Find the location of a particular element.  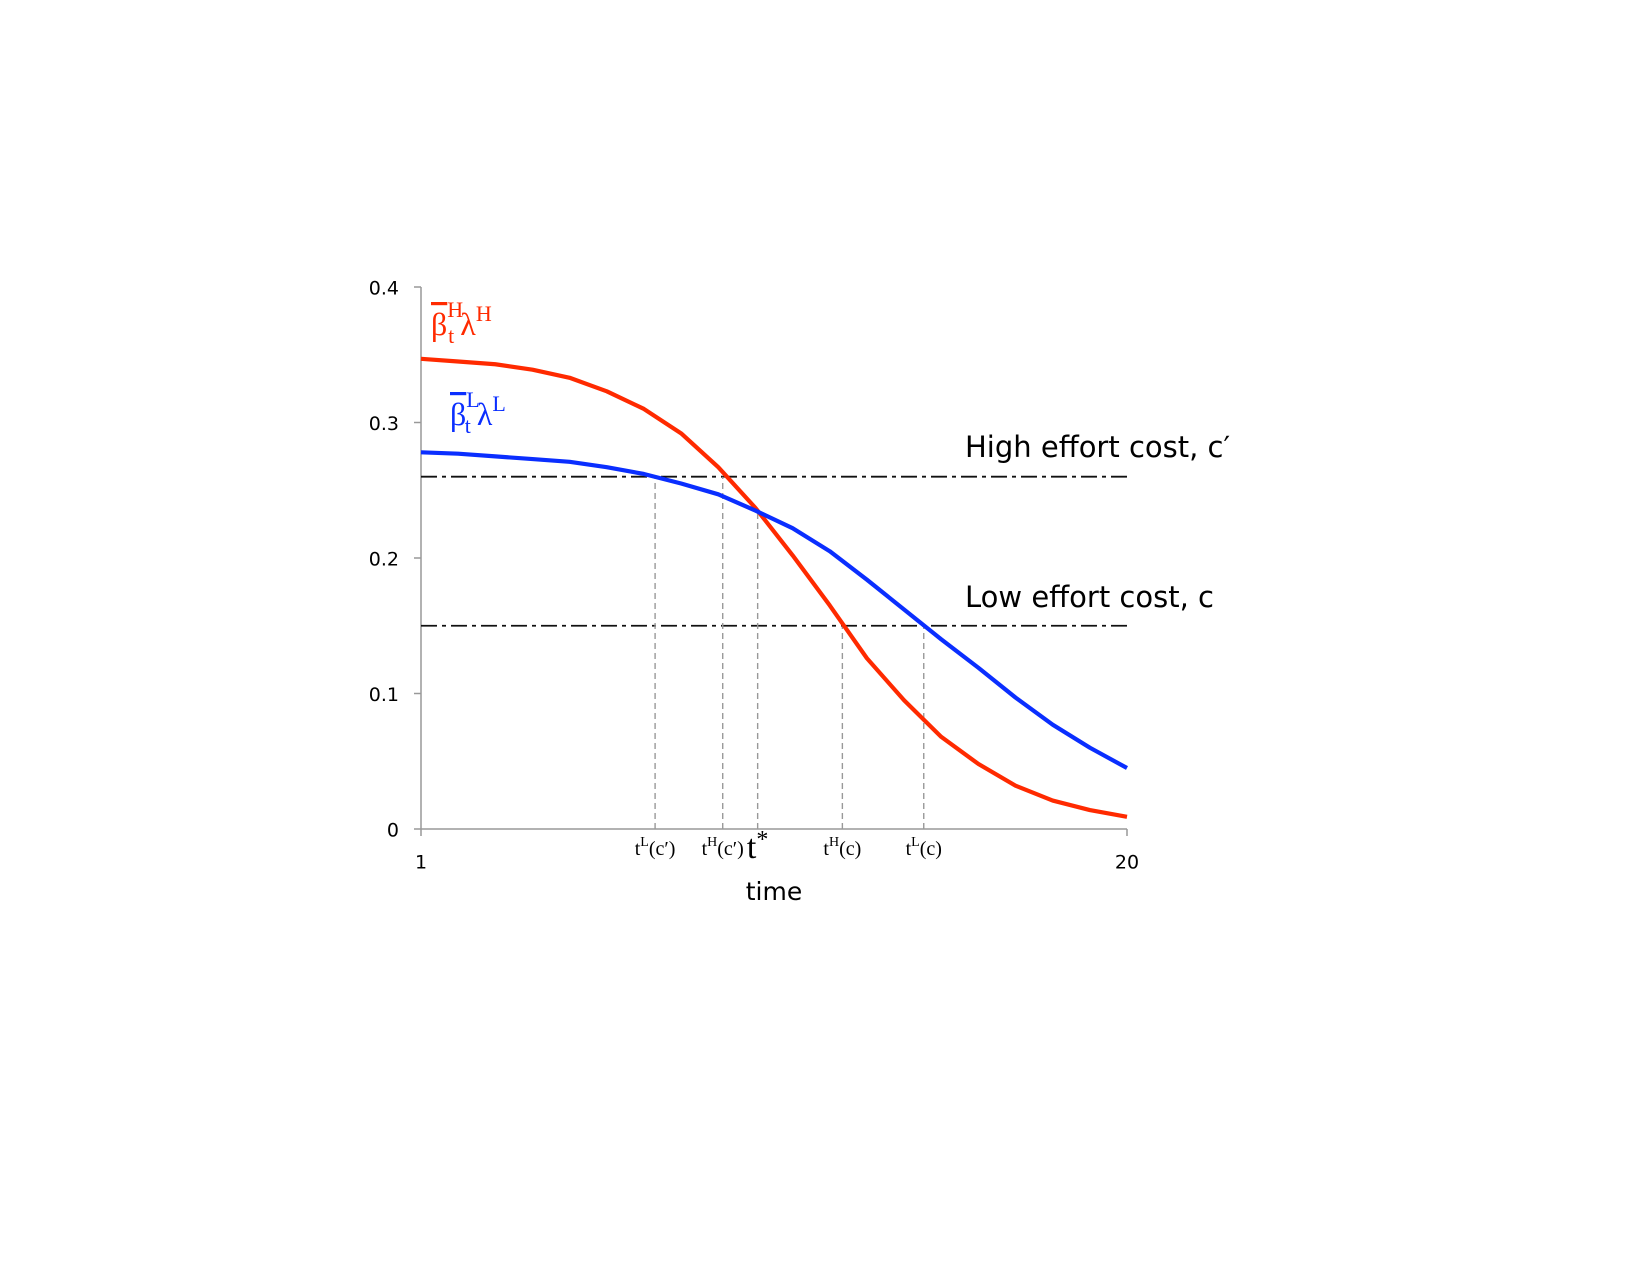

y-tick-label: 0.1 is located at coordinates (384, 695).